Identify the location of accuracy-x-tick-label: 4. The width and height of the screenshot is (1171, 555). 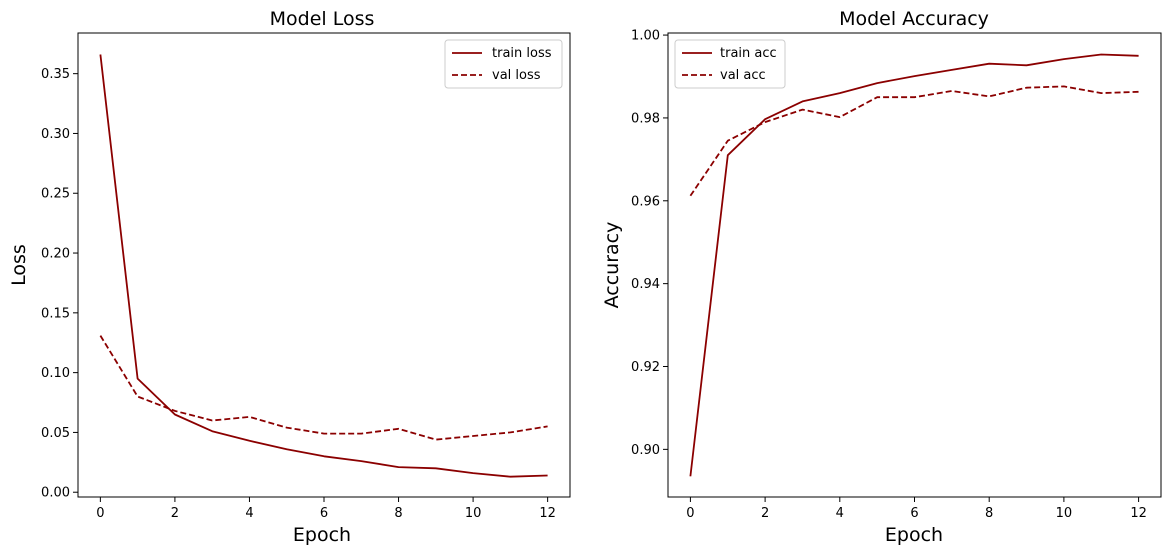
(840, 513).